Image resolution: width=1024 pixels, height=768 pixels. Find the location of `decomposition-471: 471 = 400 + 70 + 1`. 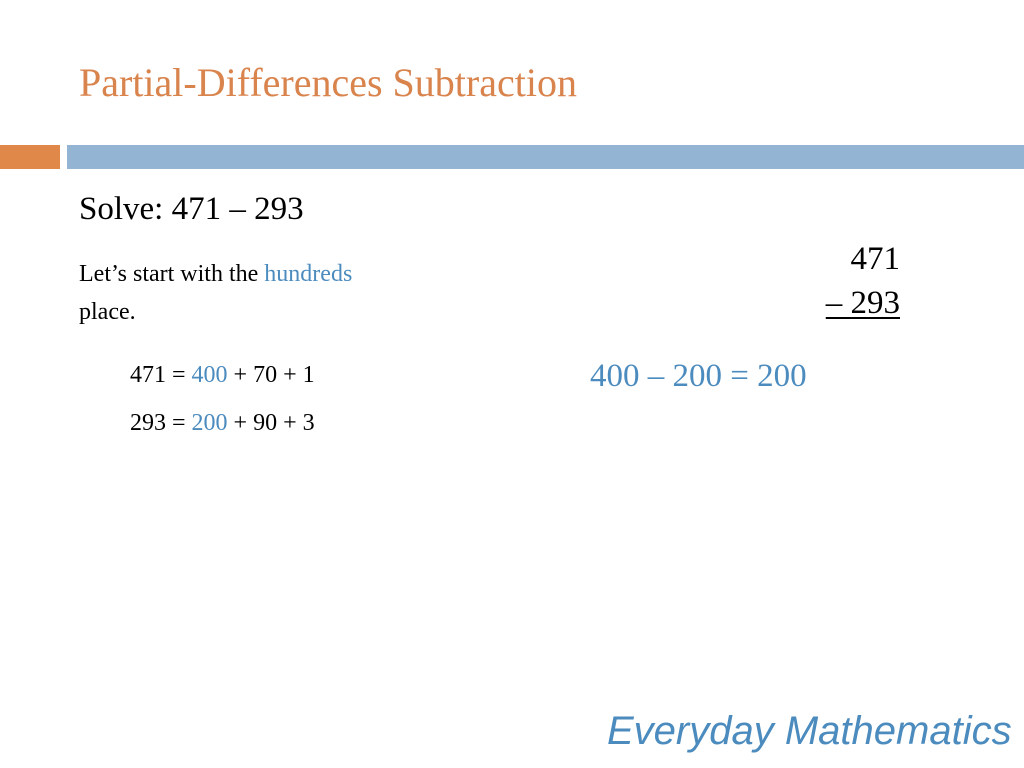

decomposition-471: 471 = 400 + 70 + 1 is located at coordinates (222, 375).